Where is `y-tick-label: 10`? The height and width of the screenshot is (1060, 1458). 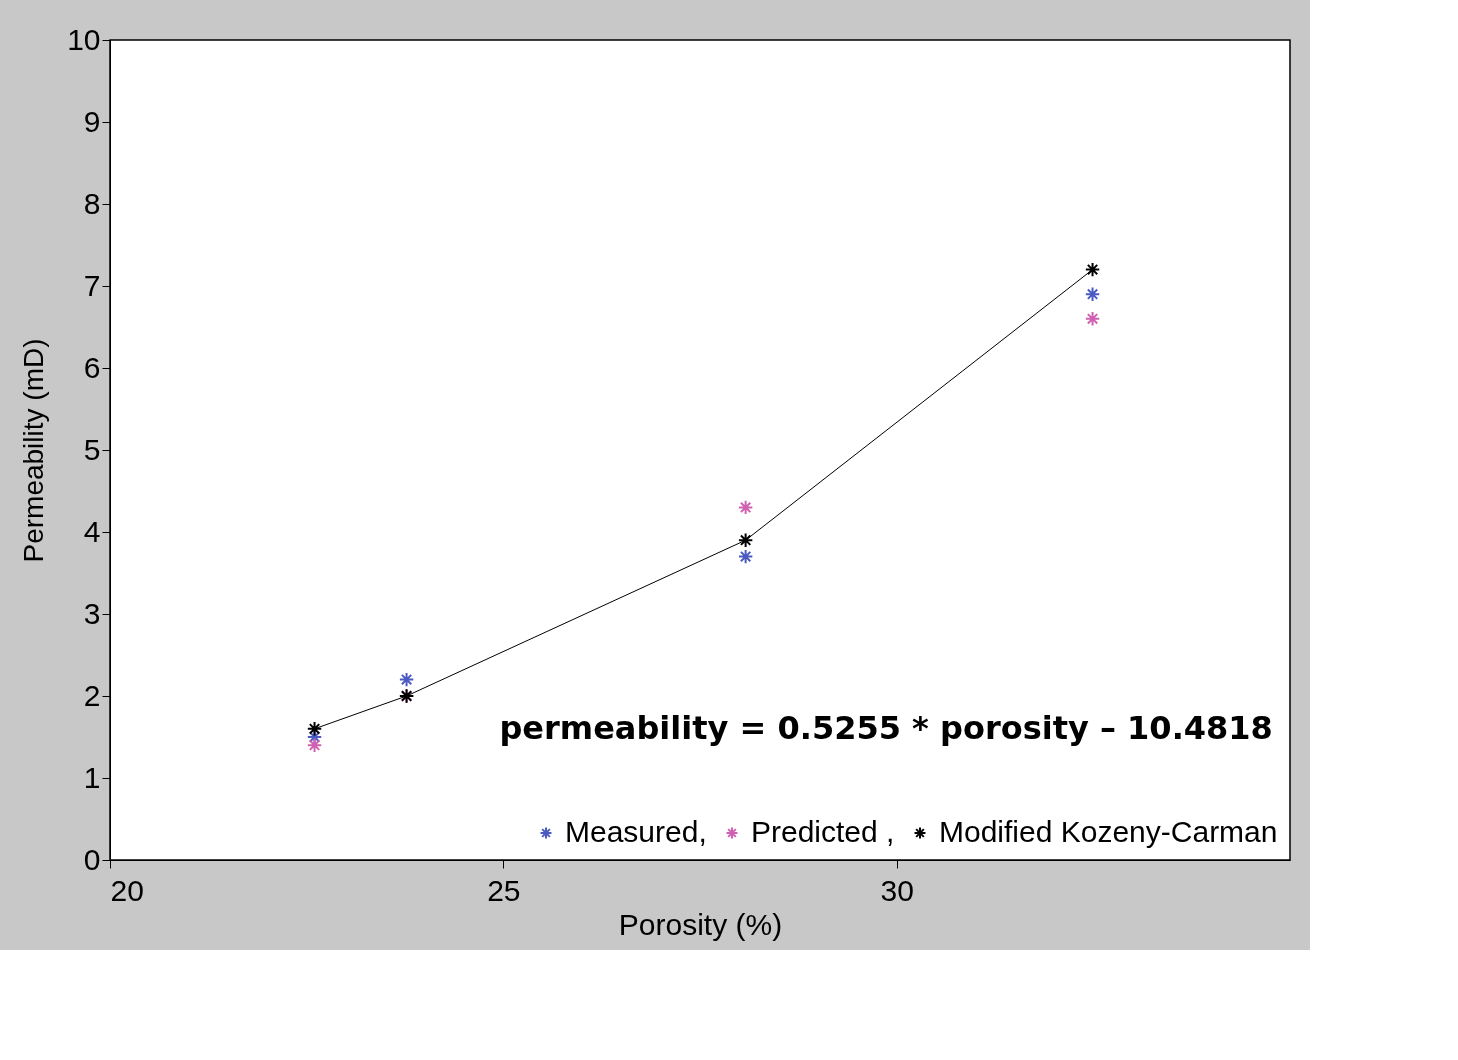 y-tick-label: 10 is located at coordinates (84, 39).